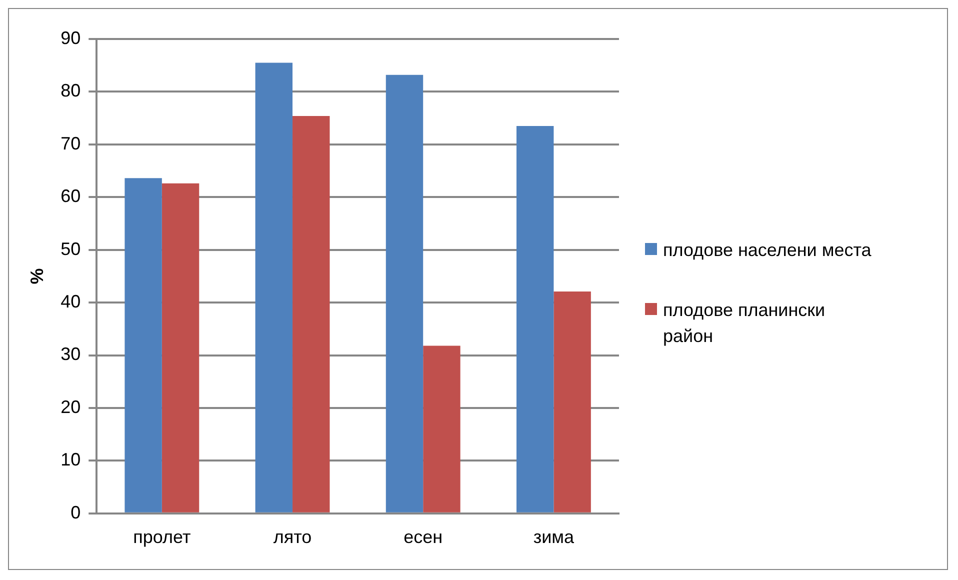  I want to click on y-tick-label: 80, so click(70, 90).